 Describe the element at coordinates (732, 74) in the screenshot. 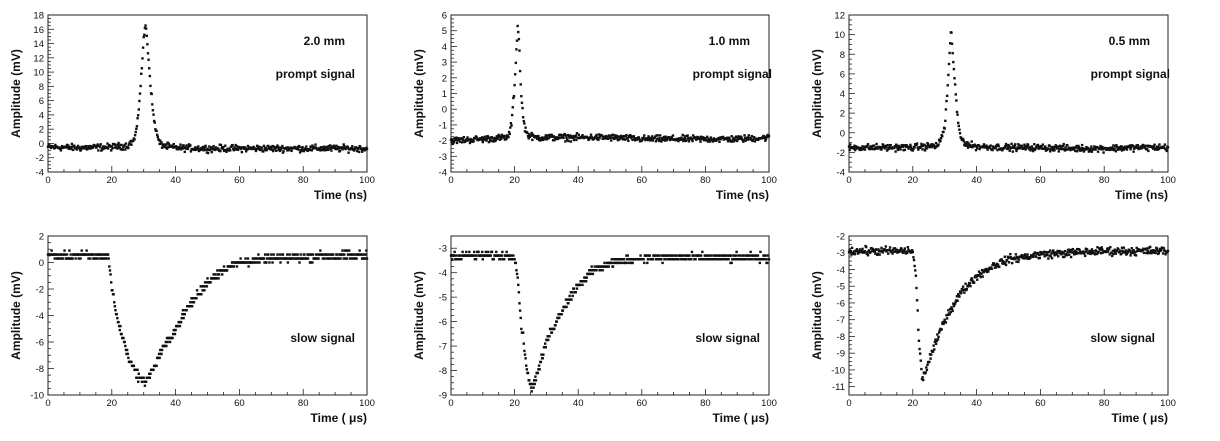

I see `annotation-label: prompt signal` at that location.